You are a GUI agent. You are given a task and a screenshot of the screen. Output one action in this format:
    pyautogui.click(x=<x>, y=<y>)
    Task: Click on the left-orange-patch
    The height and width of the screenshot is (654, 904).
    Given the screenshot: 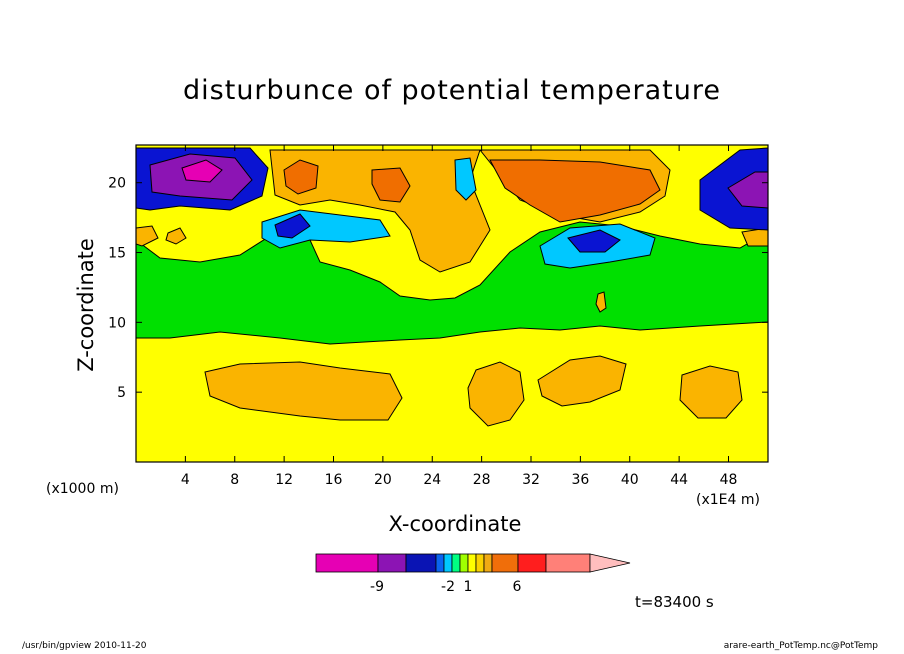 What is the action you would take?
    pyautogui.click(x=147, y=236)
    